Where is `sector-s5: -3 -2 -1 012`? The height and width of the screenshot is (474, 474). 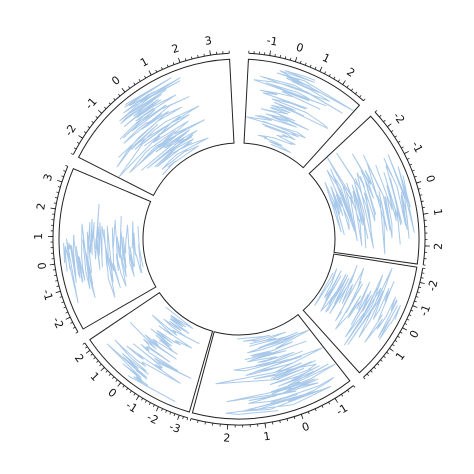
sector-s5: -3 -2 -1 012 is located at coordinates (143, 363).